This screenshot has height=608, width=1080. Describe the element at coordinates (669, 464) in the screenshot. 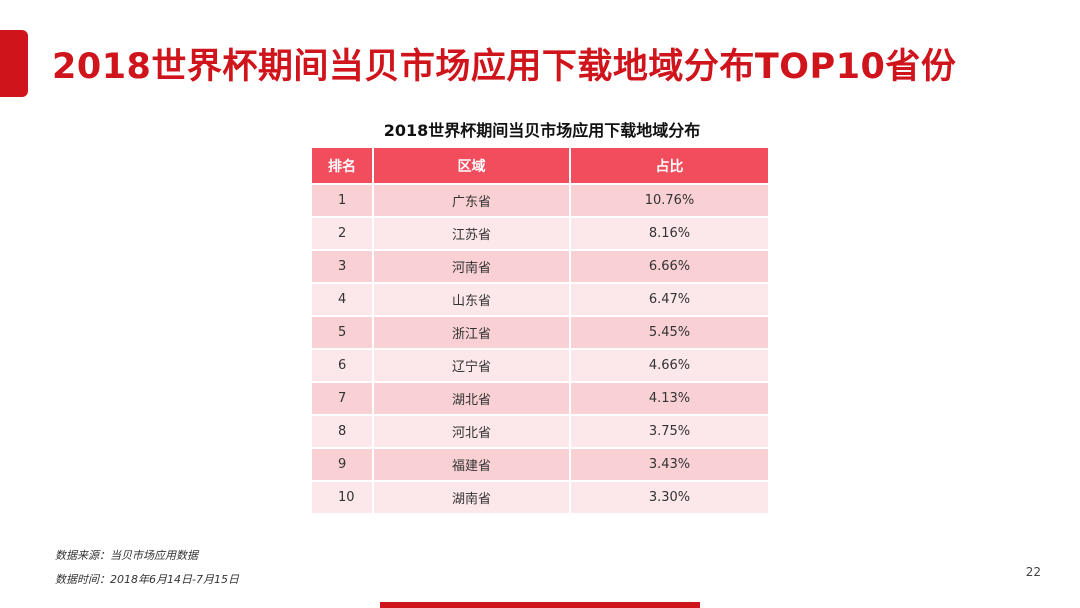

I see `share-cell: 3.43%` at that location.